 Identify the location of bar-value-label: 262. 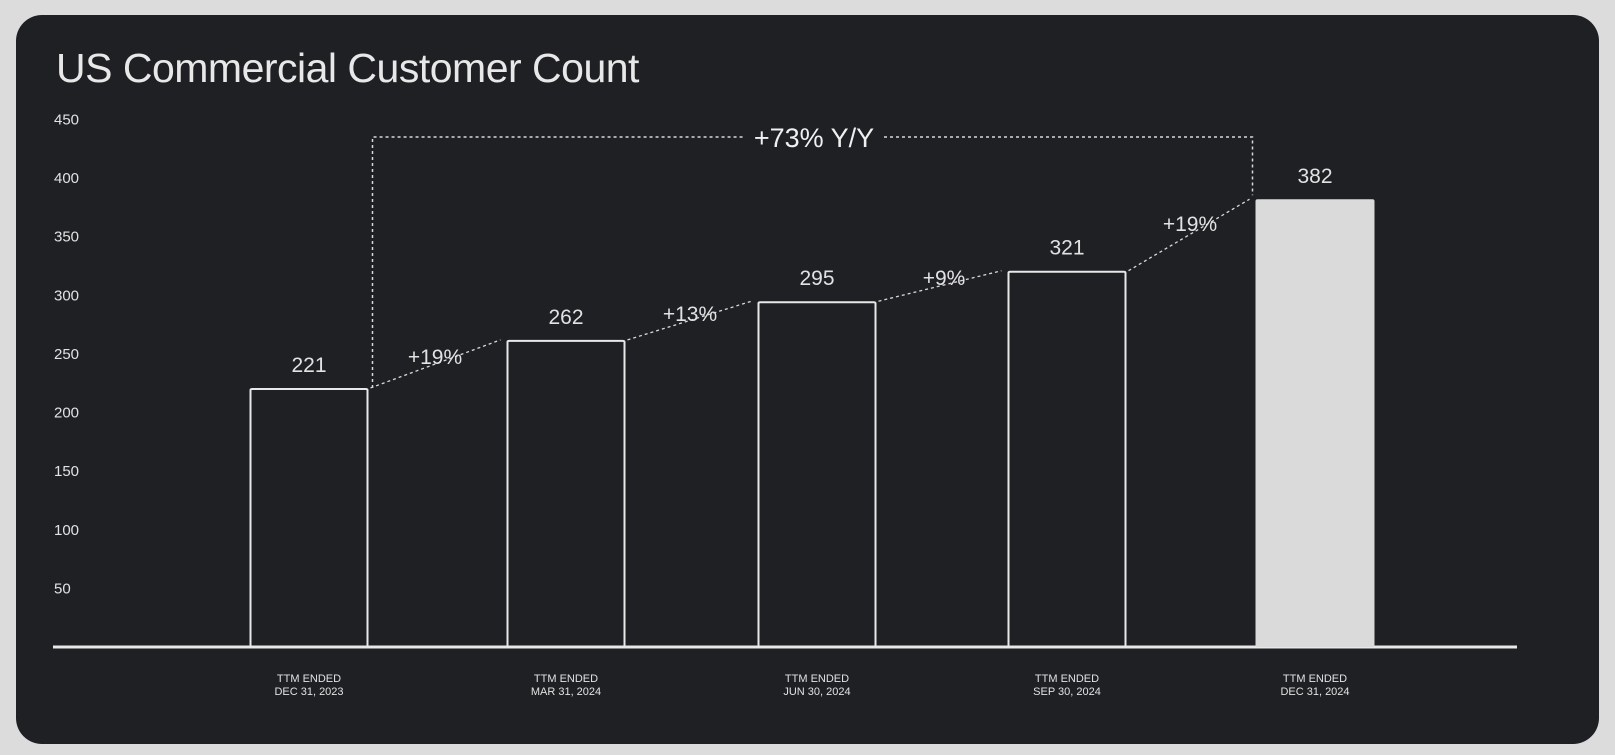
(565, 317).